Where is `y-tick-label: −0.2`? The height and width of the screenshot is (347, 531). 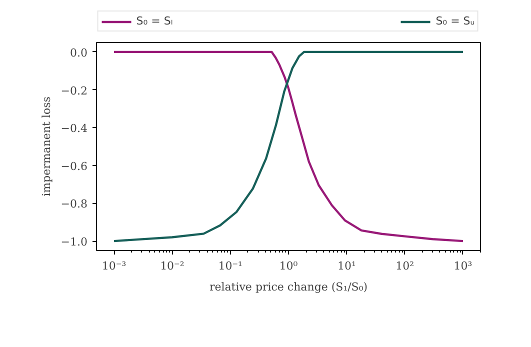
y-tick-label: −0.2 is located at coordinates (74, 91).